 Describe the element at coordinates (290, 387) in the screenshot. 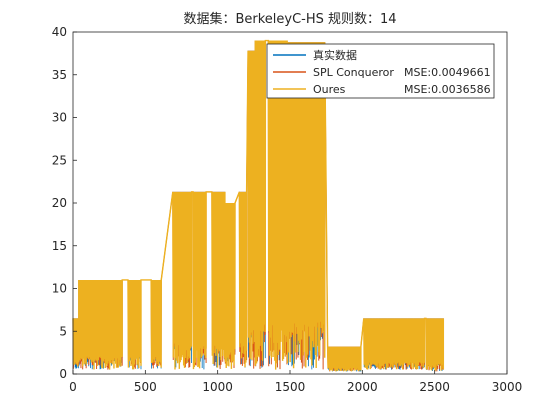

I see `x-tick-label: 1500` at that location.